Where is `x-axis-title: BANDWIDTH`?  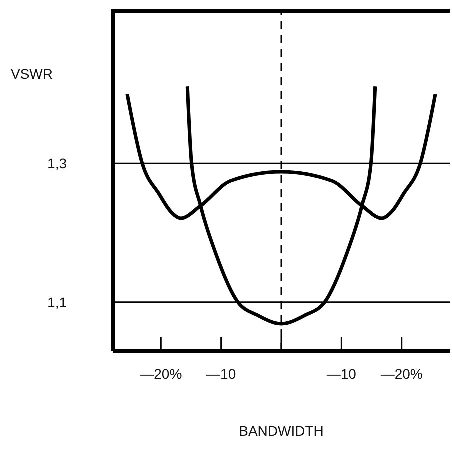
x-axis-title: BANDWIDTH is located at coordinates (281, 431).